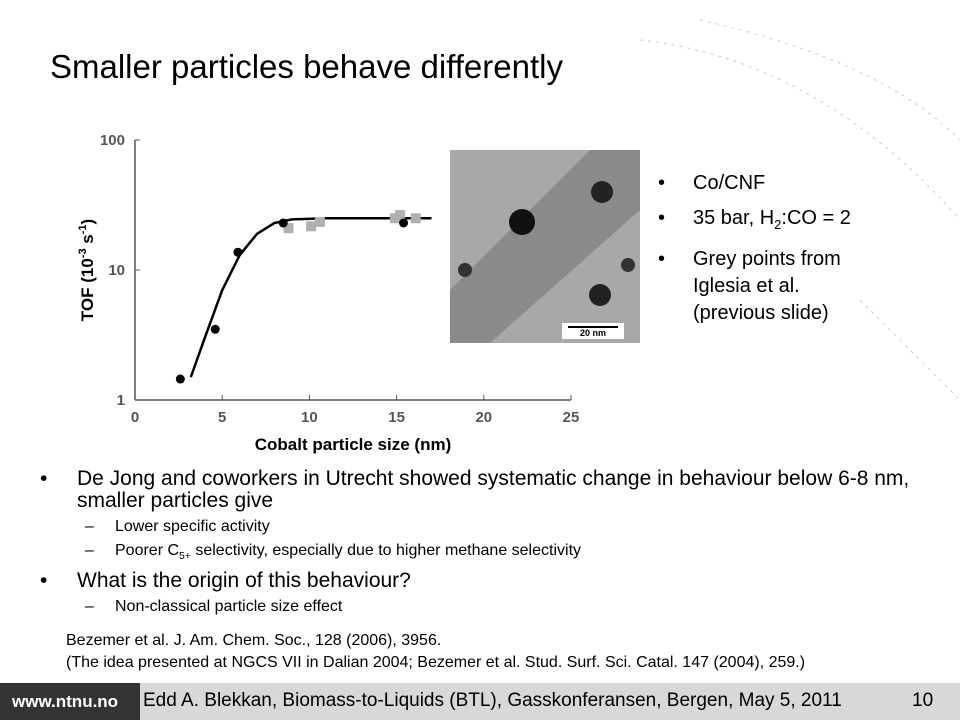 The image size is (960, 720). I want to click on x-tick-label: 10, so click(309, 417).